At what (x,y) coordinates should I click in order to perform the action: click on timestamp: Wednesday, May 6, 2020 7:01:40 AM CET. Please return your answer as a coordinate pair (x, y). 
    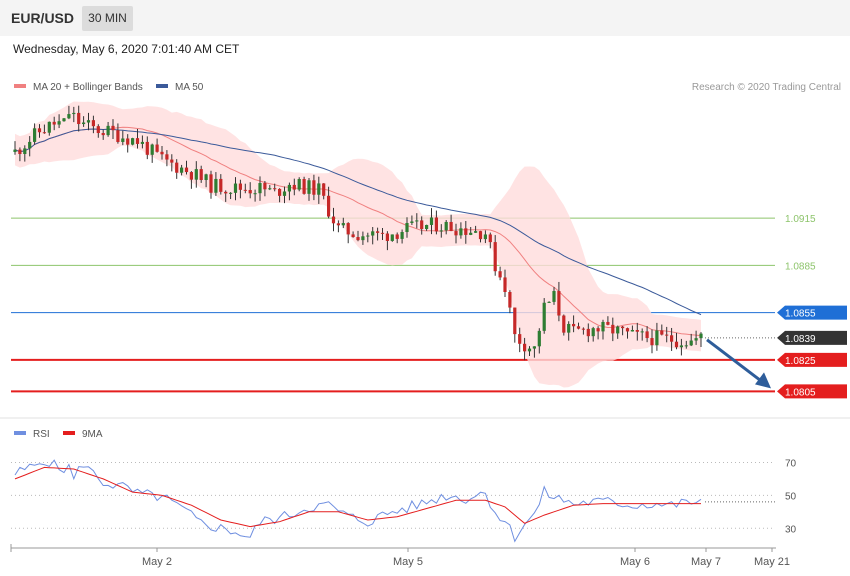
    Looking at the image, I should click on (126, 49).